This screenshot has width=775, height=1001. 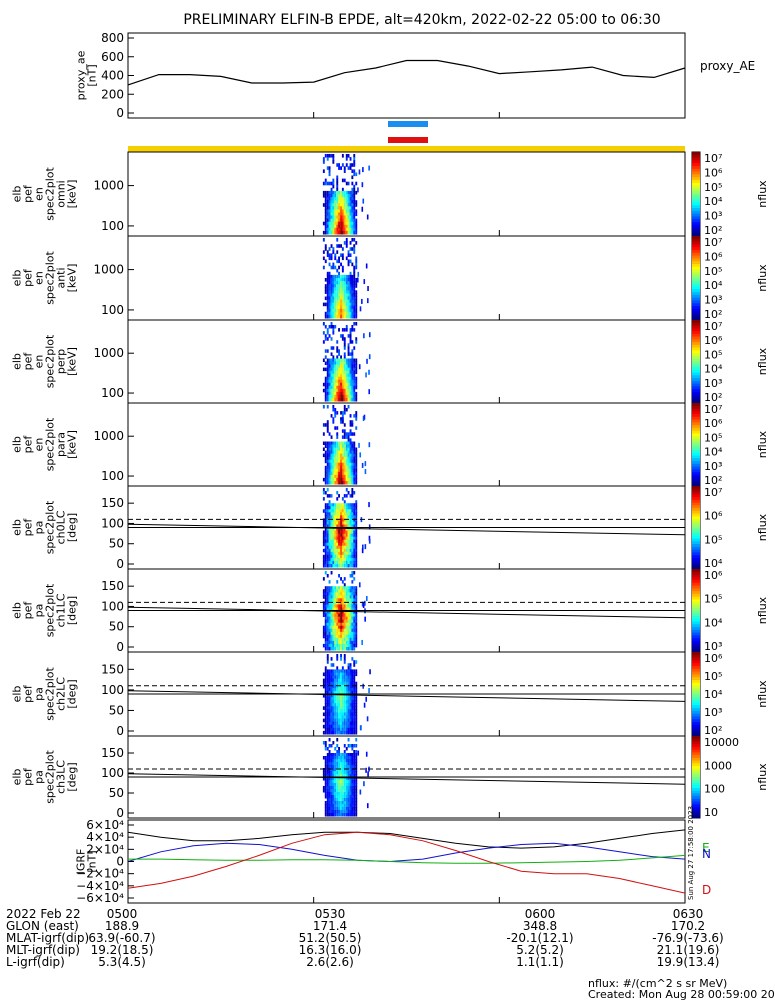 I want to click on ytick-label-ch0LC: 150, so click(x=112, y=503).